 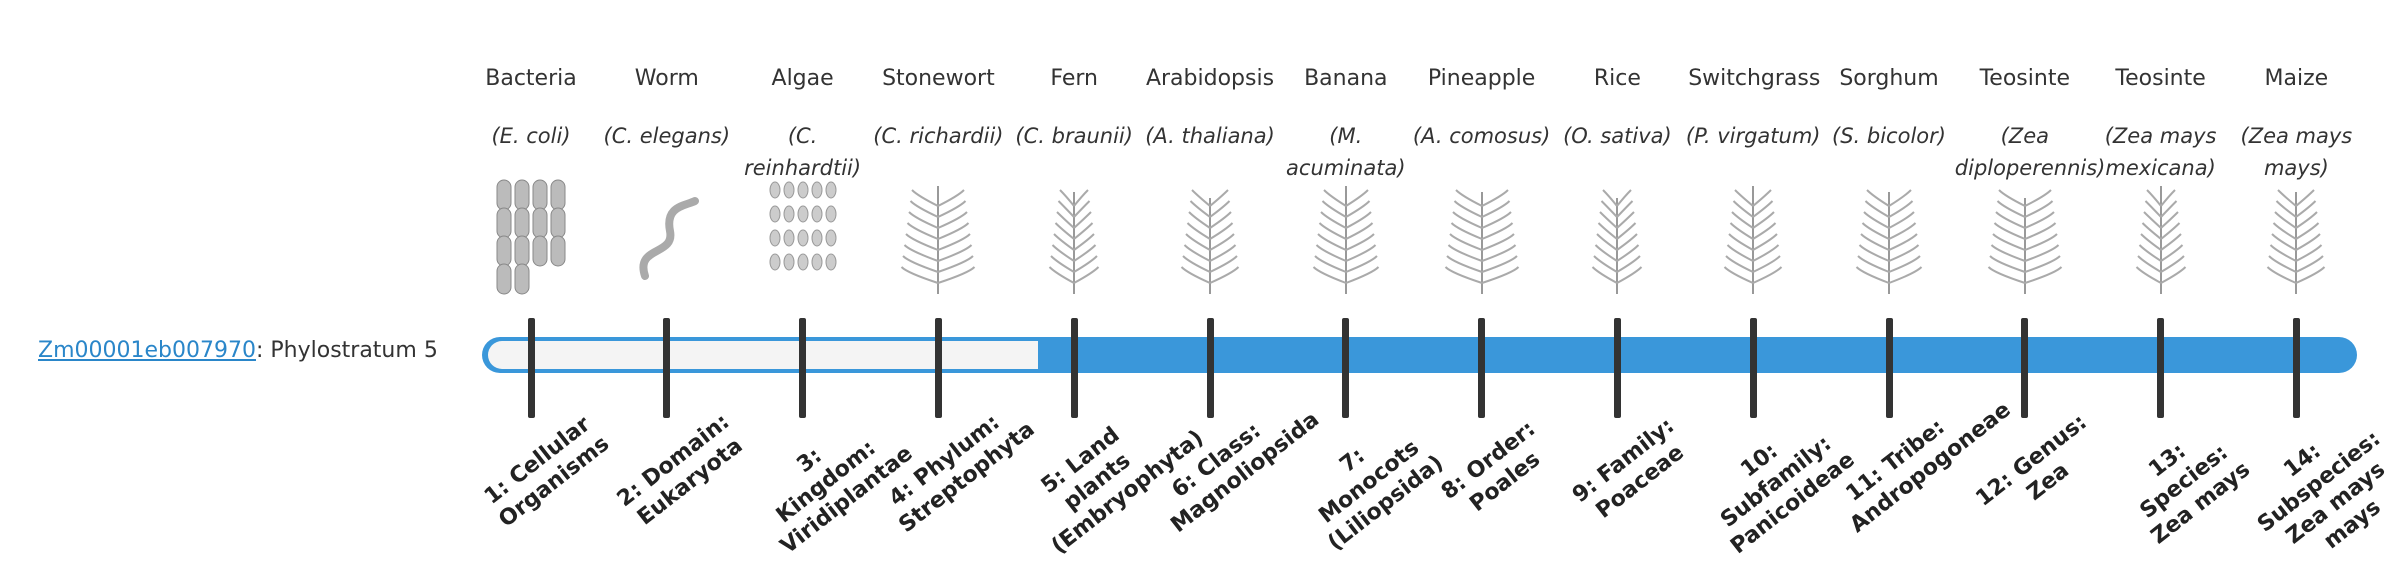 What do you see at coordinates (531, 78) in the screenshot?
I see `organism-name: Bacteria` at bounding box center [531, 78].